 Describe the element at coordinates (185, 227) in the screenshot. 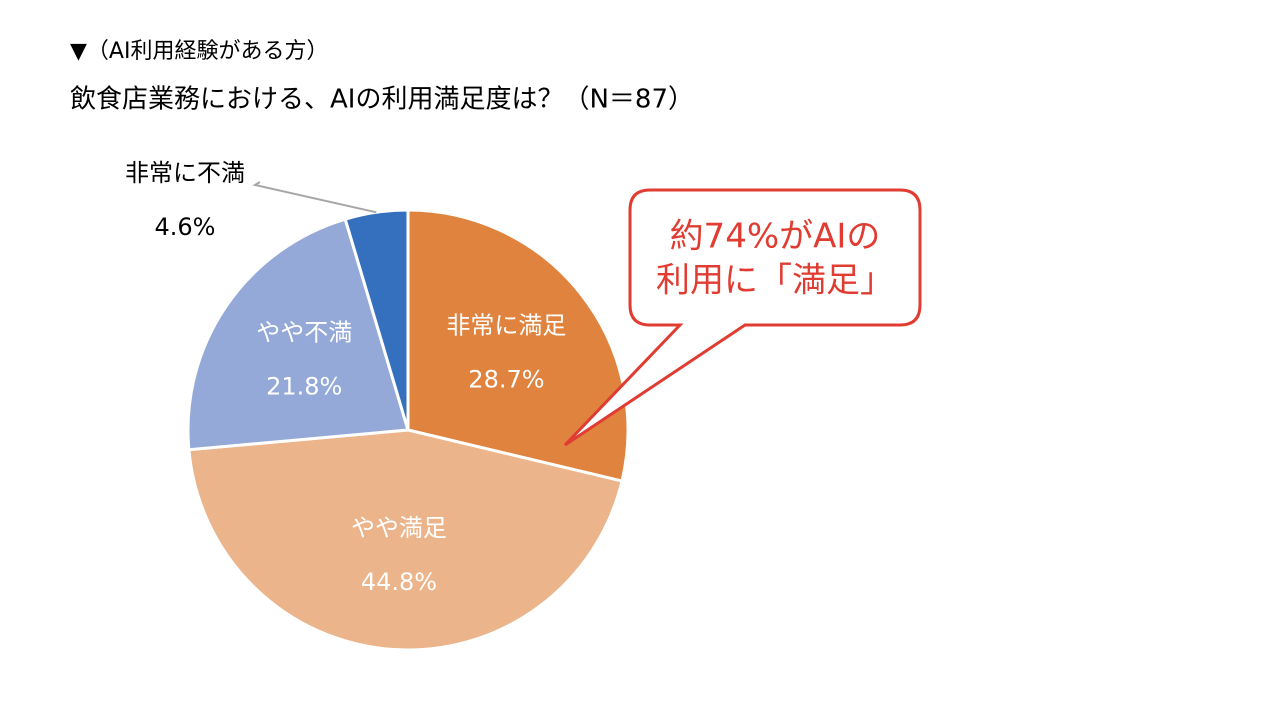

I see `slice-value-label: 4.6%` at that location.